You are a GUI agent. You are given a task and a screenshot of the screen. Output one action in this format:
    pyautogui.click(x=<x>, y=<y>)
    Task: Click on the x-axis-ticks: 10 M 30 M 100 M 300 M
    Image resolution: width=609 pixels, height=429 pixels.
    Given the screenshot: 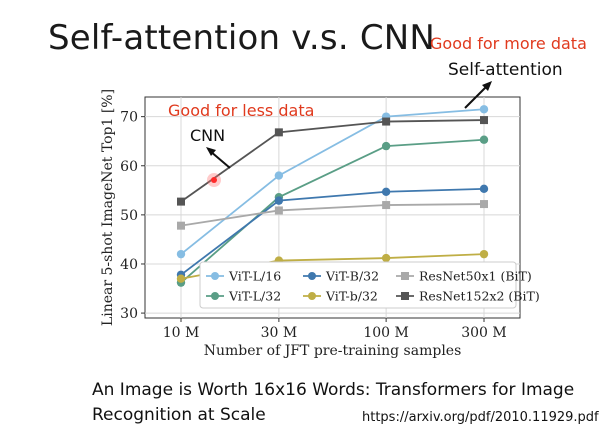 What is the action you would take?
    pyautogui.click(x=335, y=329)
    